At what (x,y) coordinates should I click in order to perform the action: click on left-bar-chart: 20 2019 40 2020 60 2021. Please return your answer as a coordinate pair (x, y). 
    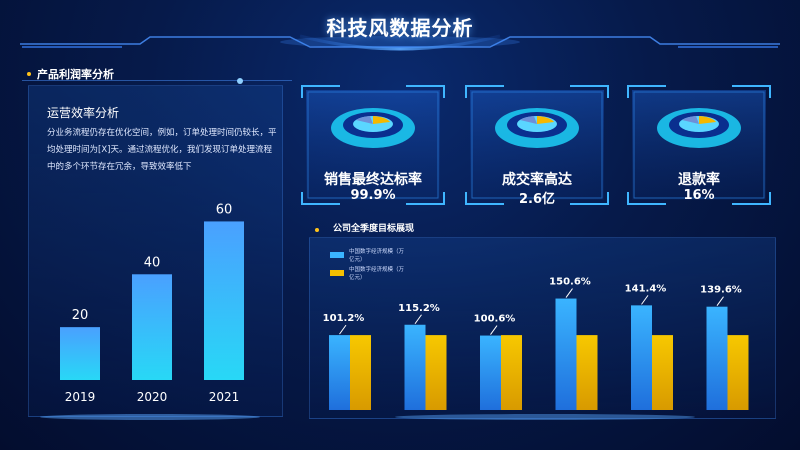
    Looking at the image, I should click on (152, 303).